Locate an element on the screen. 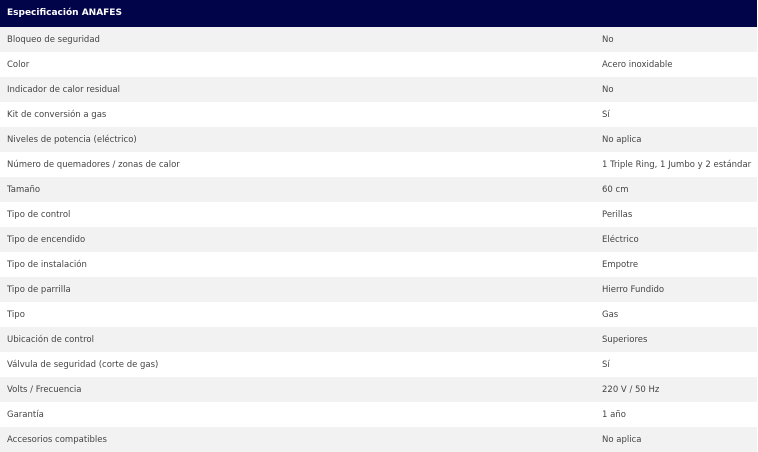 This screenshot has height=452, width=758. spec-label: Volts / Frecuencia is located at coordinates (44, 389).